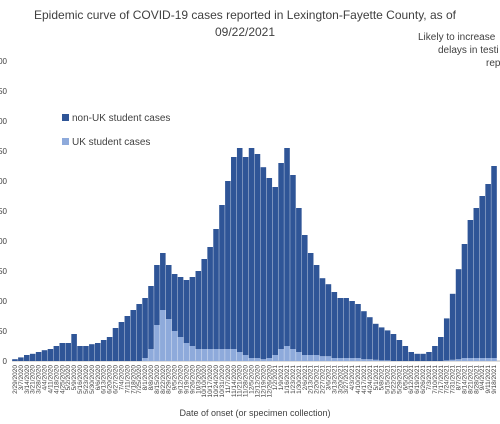  What do you see at coordinates (447, 379) in the screenshot?
I see `x-tick-label: 7/24/2021` at bounding box center [447, 379].